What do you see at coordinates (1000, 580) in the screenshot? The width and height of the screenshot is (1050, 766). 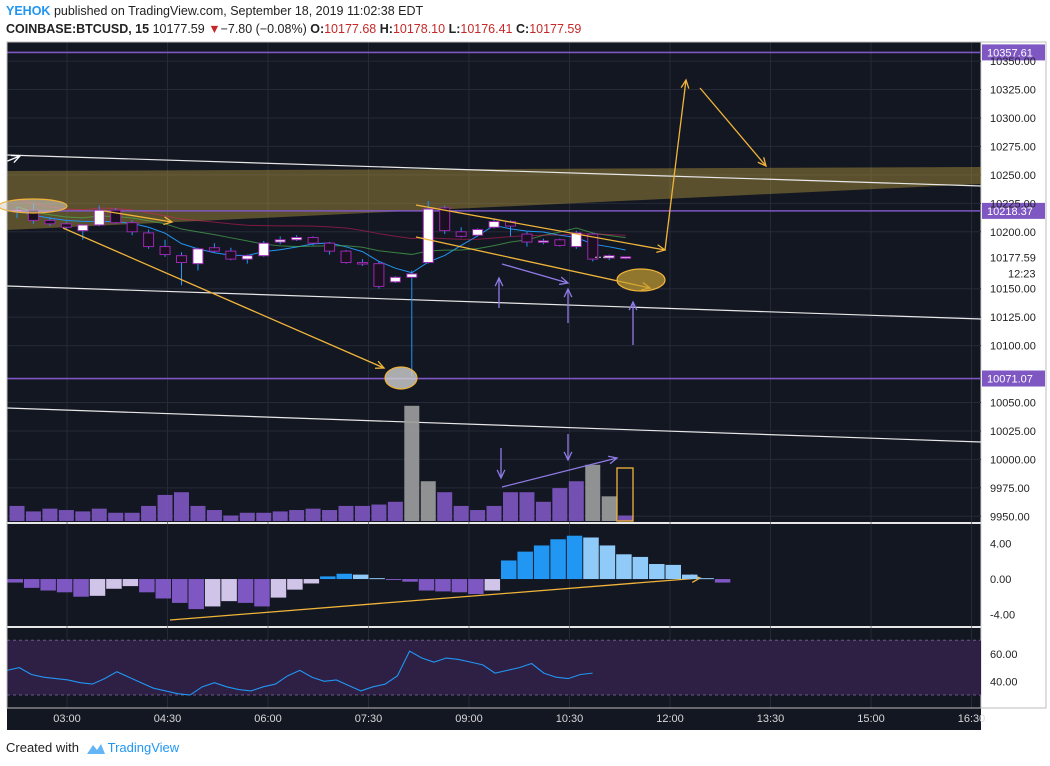 I see `macd-tick: 0.00` at bounding box center [1000, 580].